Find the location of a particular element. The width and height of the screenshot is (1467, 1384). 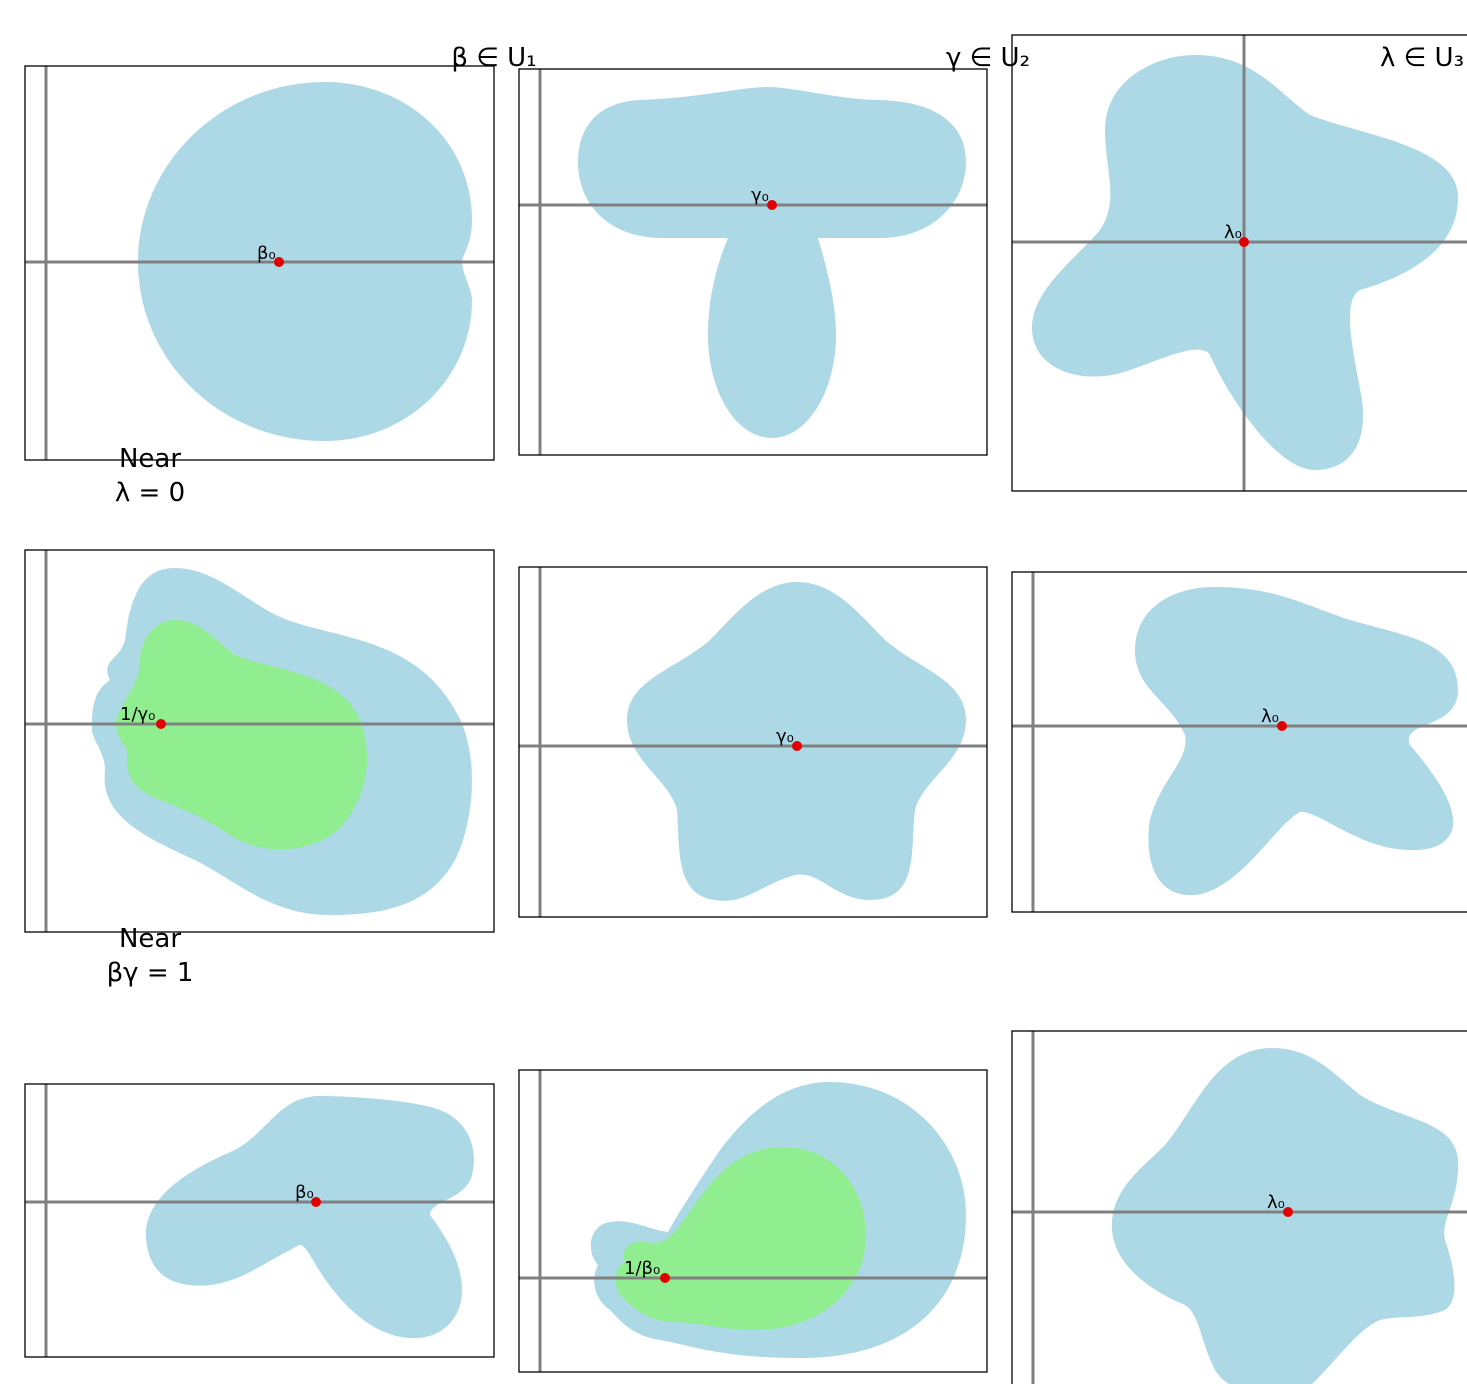

panel-r2c3 is located at coordinates (1239, 742).